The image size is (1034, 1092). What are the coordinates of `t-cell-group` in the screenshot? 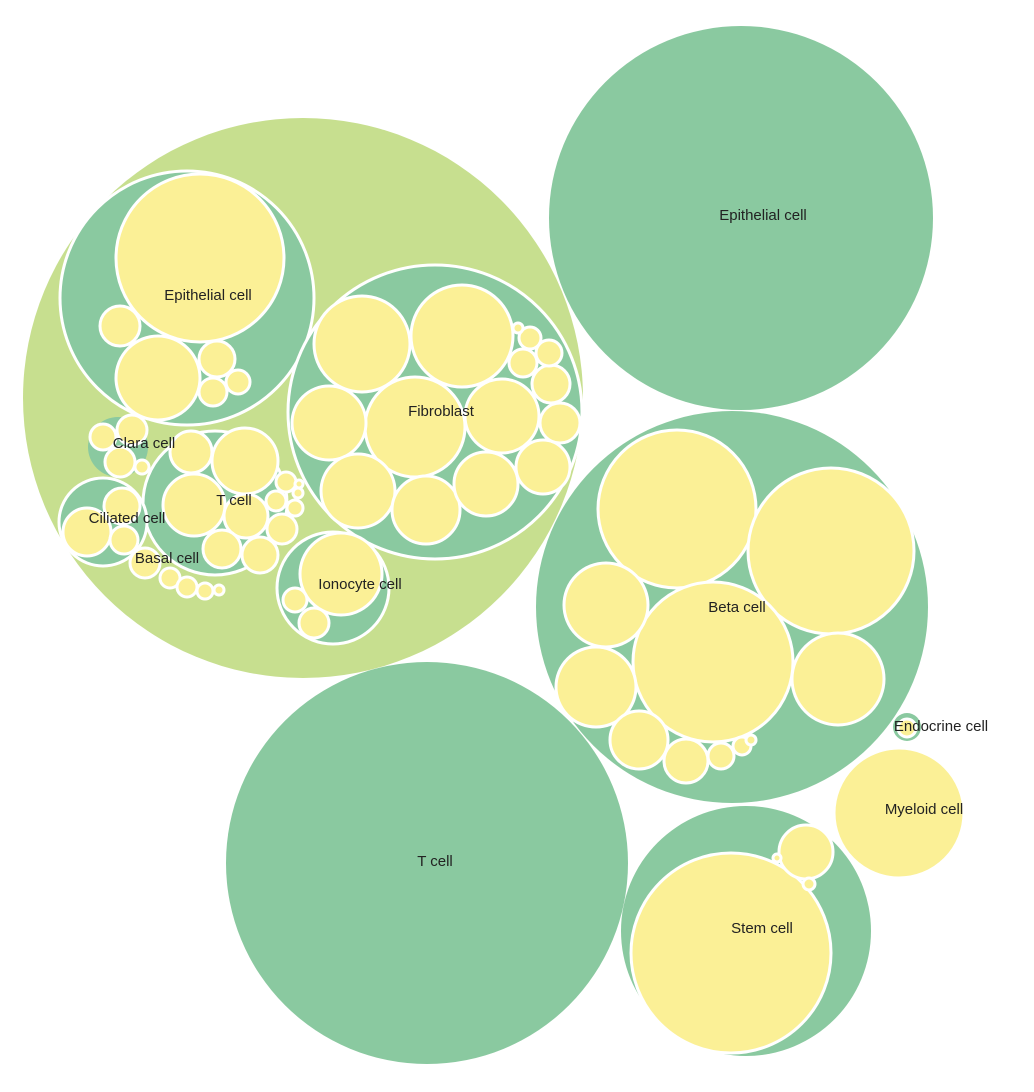 It's located at (223, 501).